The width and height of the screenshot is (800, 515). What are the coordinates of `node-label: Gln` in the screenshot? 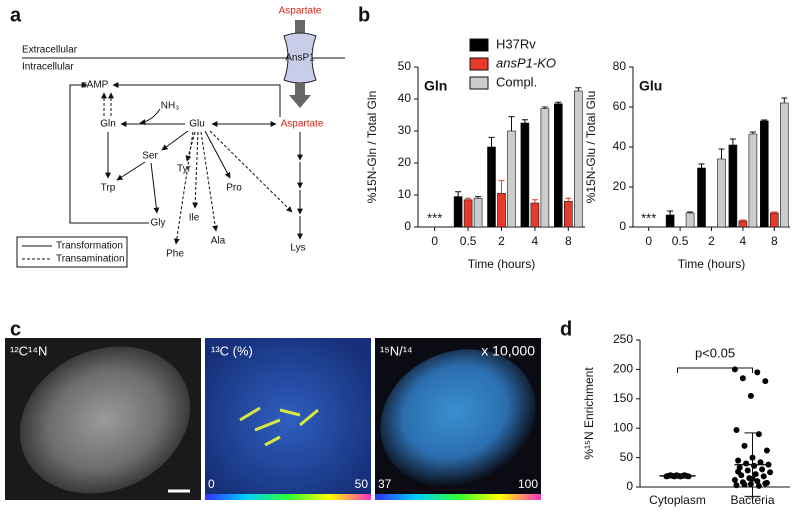 It's located at (108, 124).